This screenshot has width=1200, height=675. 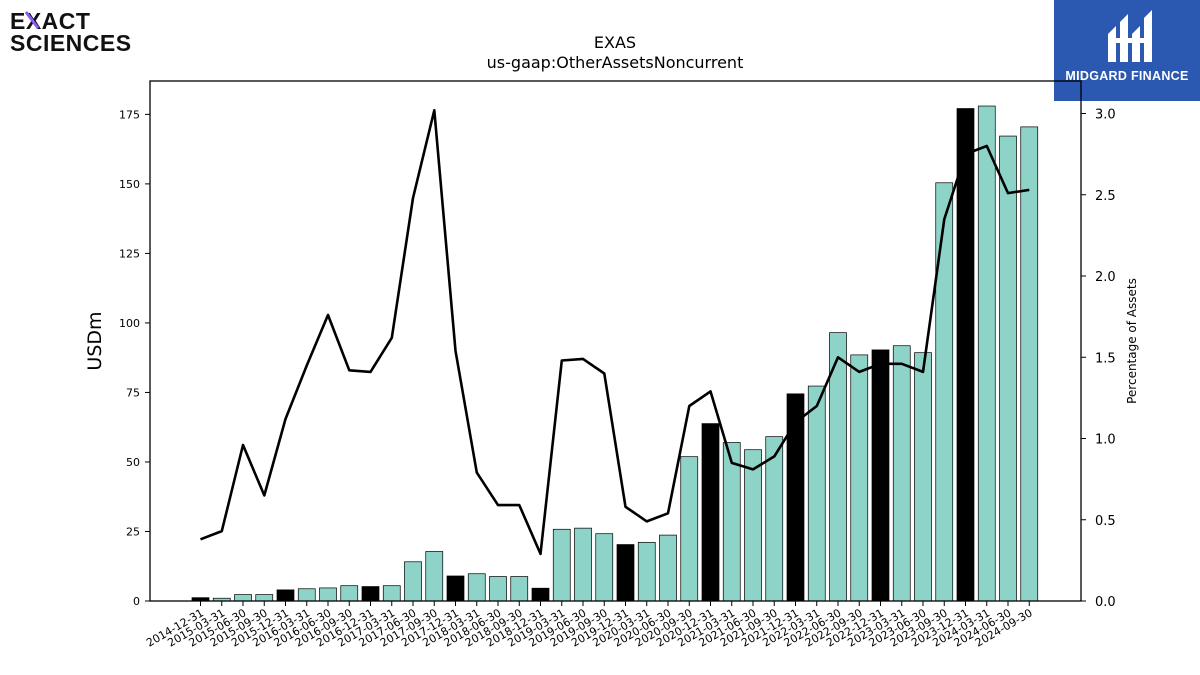 What do you see at coordinates (1105, 602) in the screenshot?
I see `y2-tick-label: 0.0` at bounding box center [1105, 602].